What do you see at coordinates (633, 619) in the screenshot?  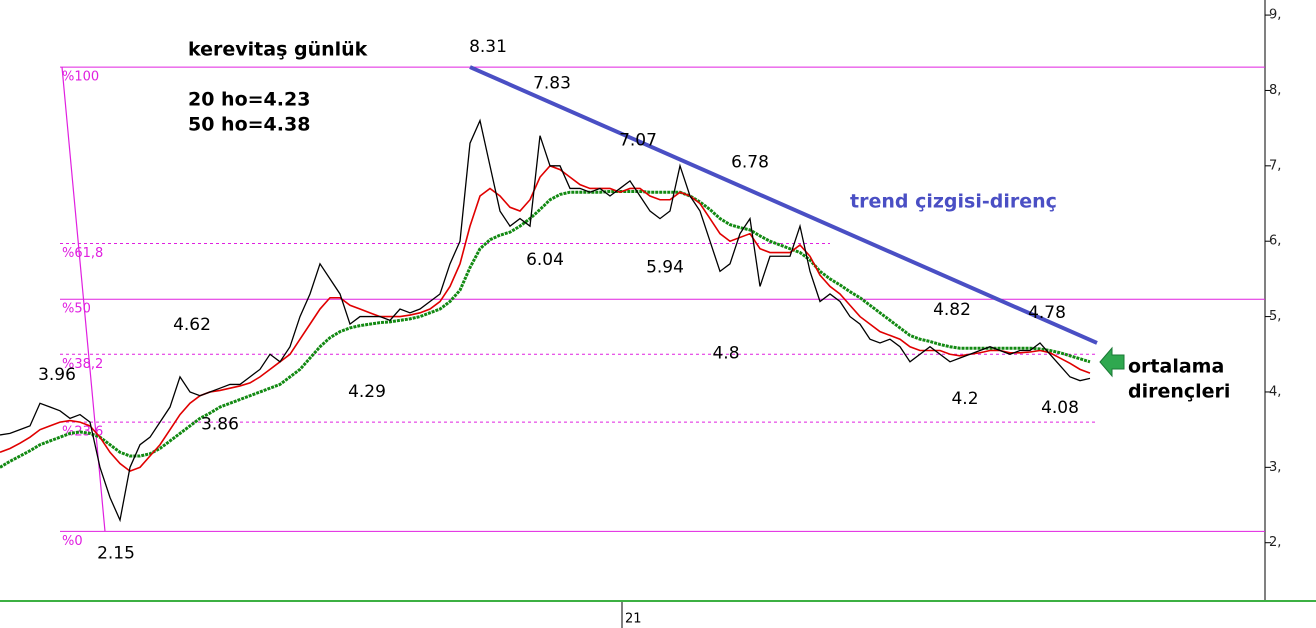 I see `x-tick-label: 21` at bounding box center [633, 619].